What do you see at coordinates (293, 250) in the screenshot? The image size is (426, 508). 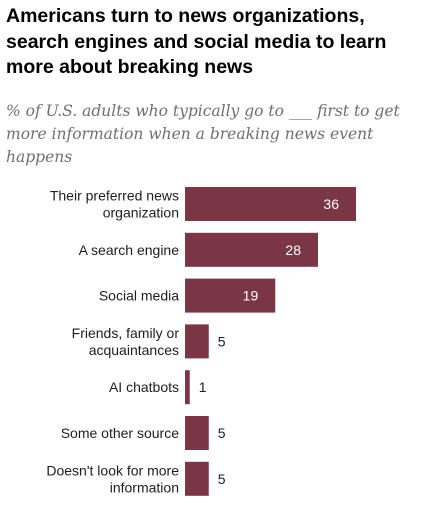 I see `value-label: 28` at bounding box center [293, 250].